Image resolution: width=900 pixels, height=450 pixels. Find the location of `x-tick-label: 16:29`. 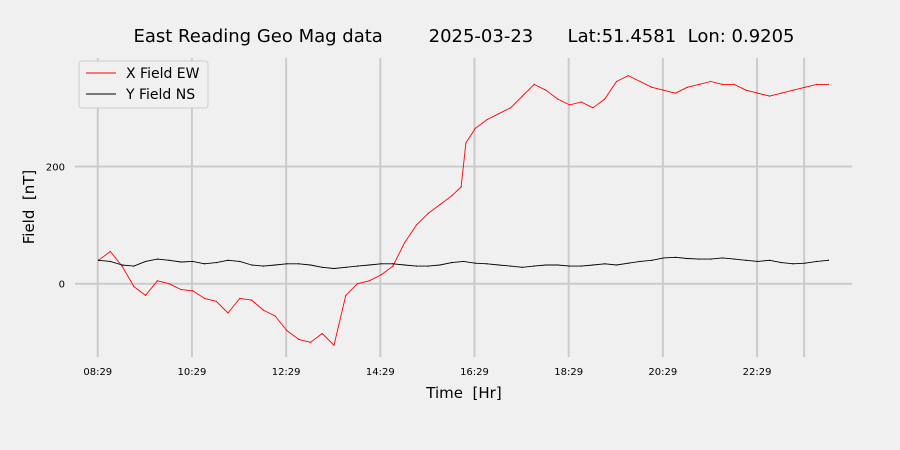

x-tick-label: 16:29 is located at coordinates (474, 372).